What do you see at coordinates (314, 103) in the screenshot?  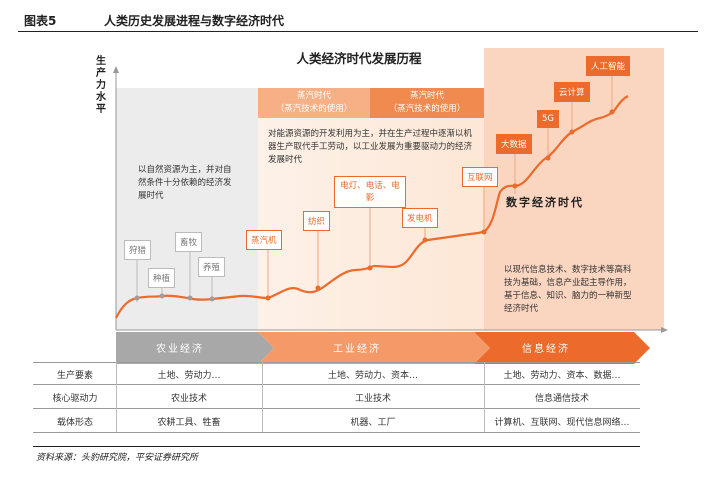 I see `era-head-steam-1: 蒸汽时代 （蒸汽技术的使用）` at bounding box center [314, 103].